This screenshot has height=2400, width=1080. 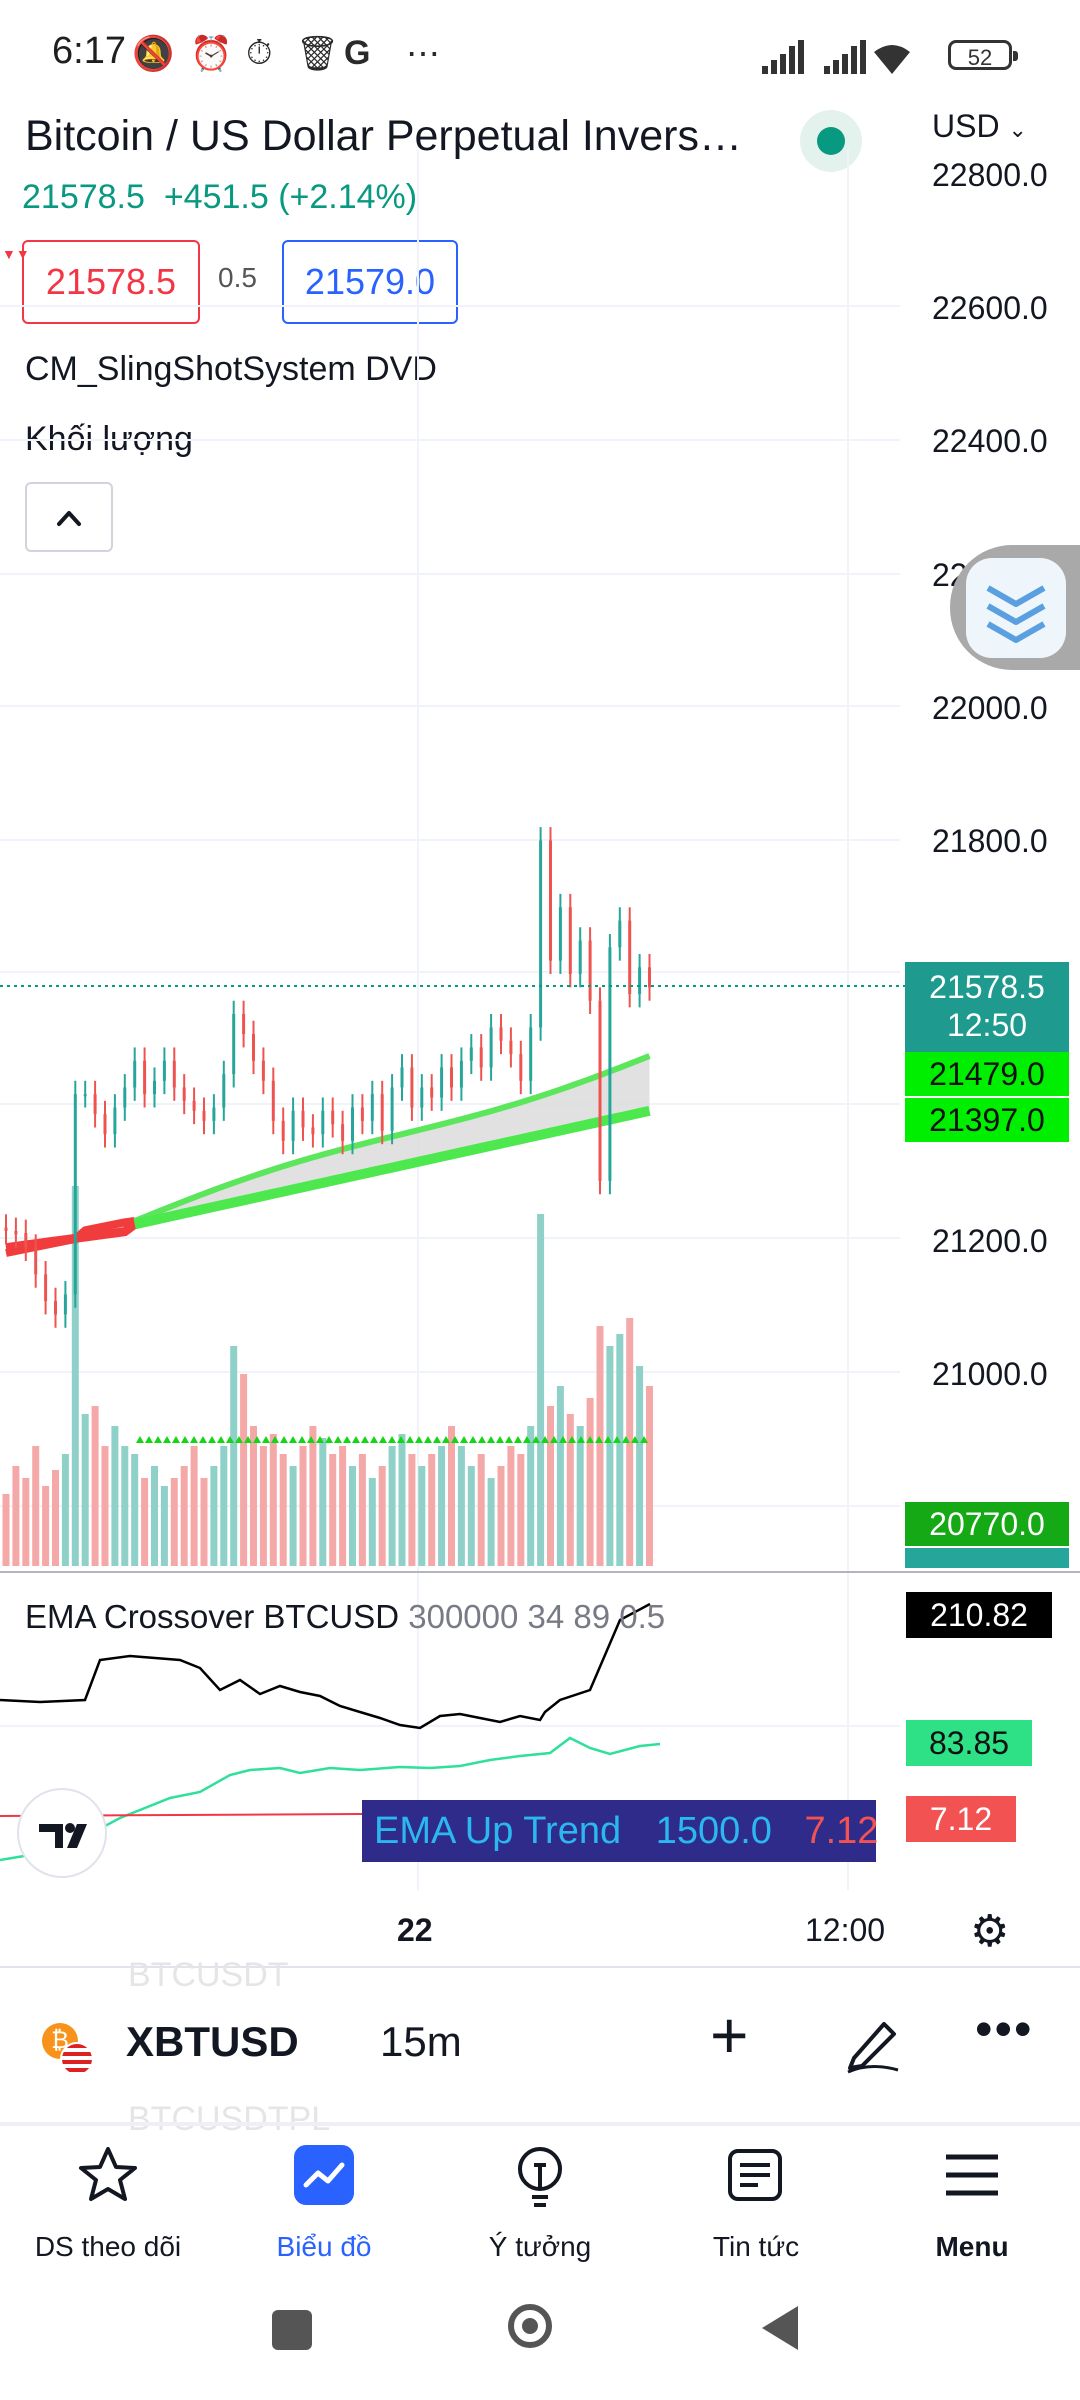 What do you see at coordinates (211, 54) in the screenshot?
I see `alarm-icon: ⏰` at bounding box center [211, 54].